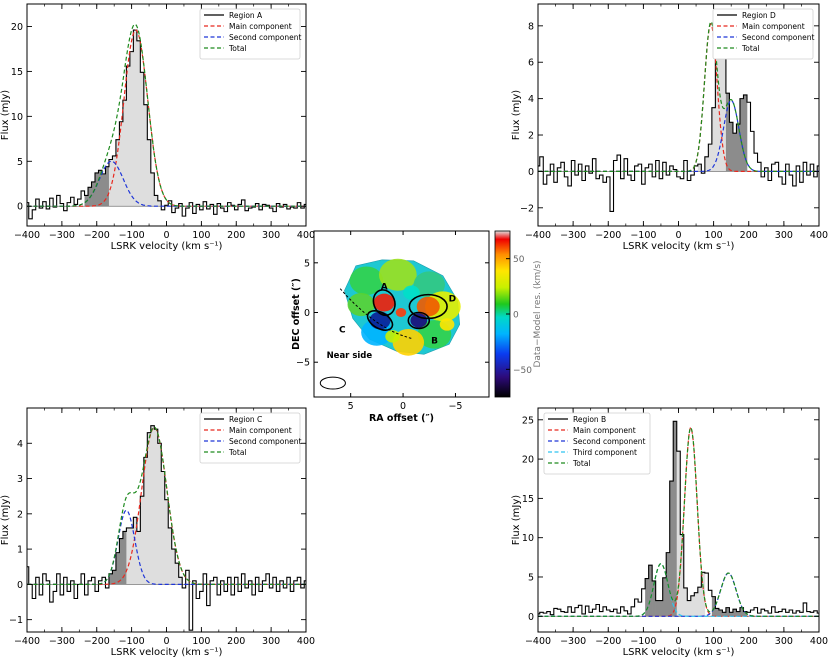 This screenshot has width=830, height=661. I want to click on y-tick-label: −2, so click(527, 208).